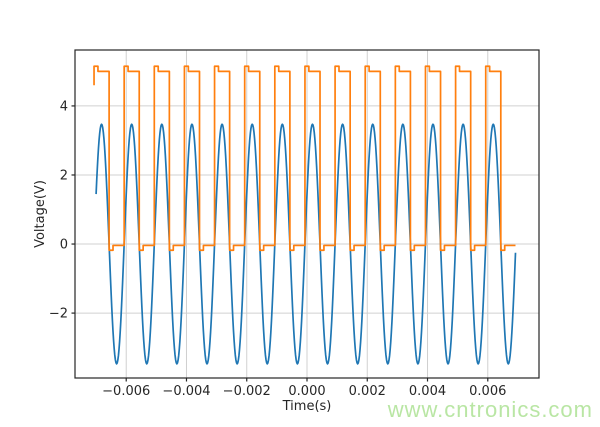 This screenshot has width=600, height=427. I want to click on y-tick-label: 2, so click(64, 175).